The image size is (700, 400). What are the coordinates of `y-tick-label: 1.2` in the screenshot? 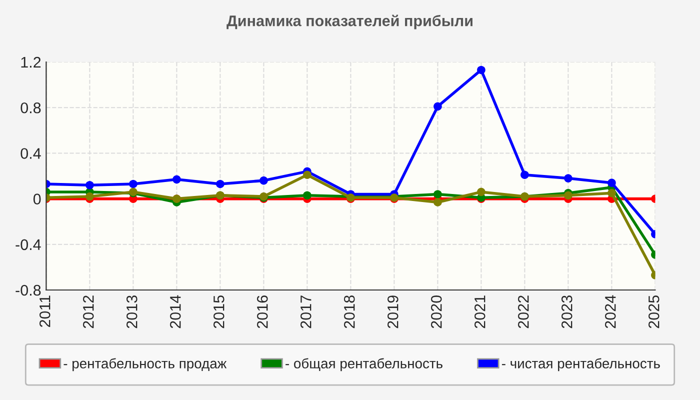 It's located at (31, 62).